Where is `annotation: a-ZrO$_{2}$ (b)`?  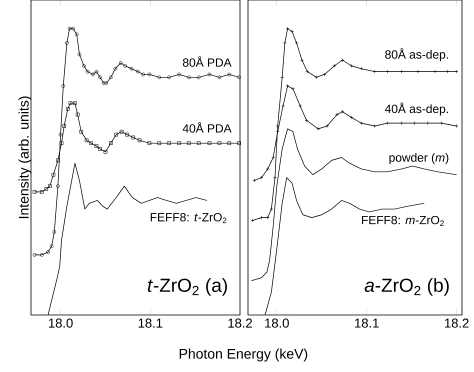
annotation: a-ZrO$_{2}$ (b) is located at coordinates (406, 287).